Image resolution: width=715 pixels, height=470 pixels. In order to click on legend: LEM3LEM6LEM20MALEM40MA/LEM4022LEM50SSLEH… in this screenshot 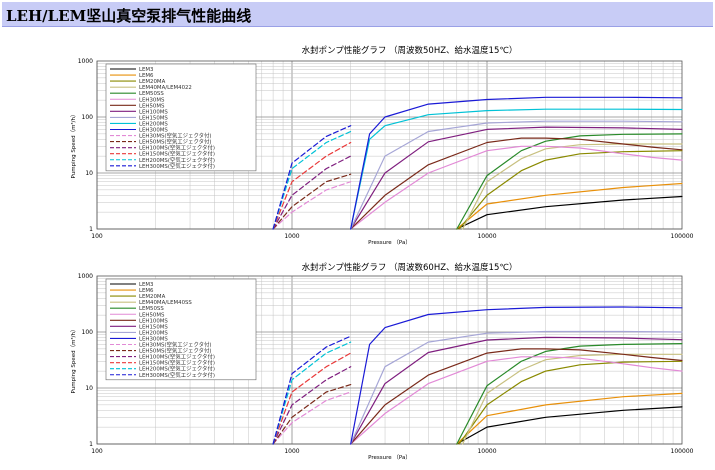, I will do `click(181, 117)`.